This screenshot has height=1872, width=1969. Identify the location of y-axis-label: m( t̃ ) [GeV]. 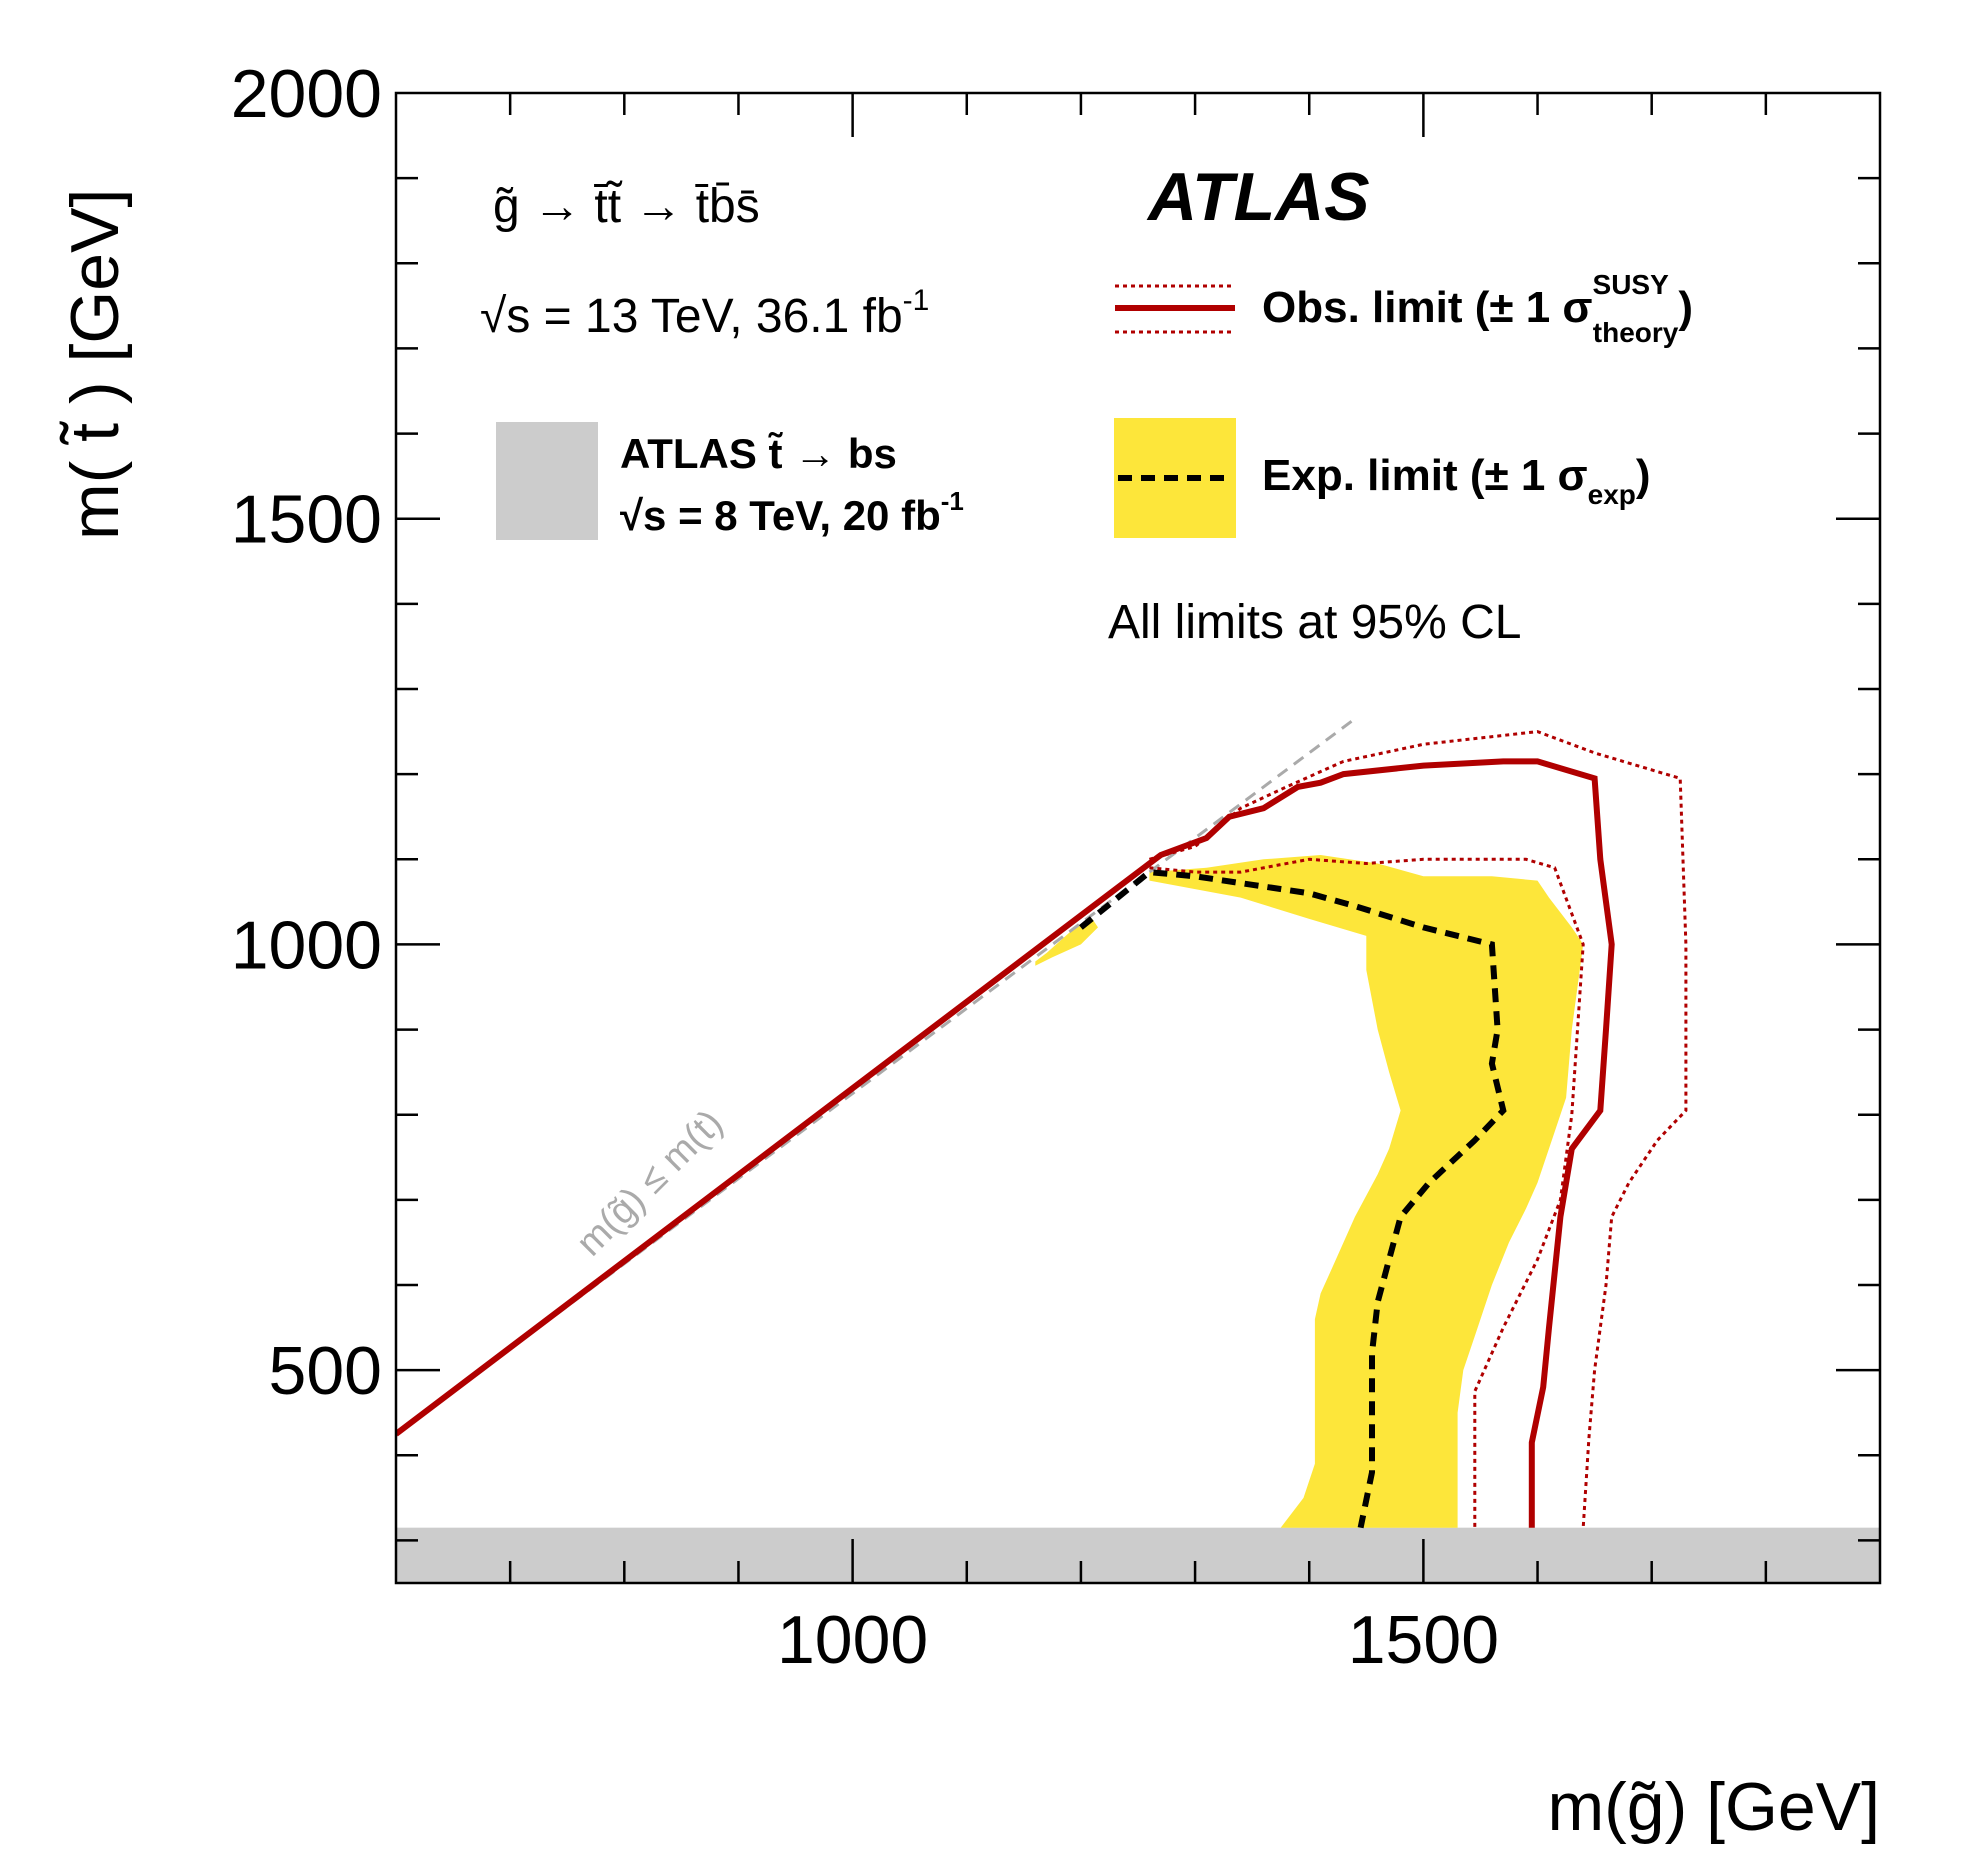
(95, 364).